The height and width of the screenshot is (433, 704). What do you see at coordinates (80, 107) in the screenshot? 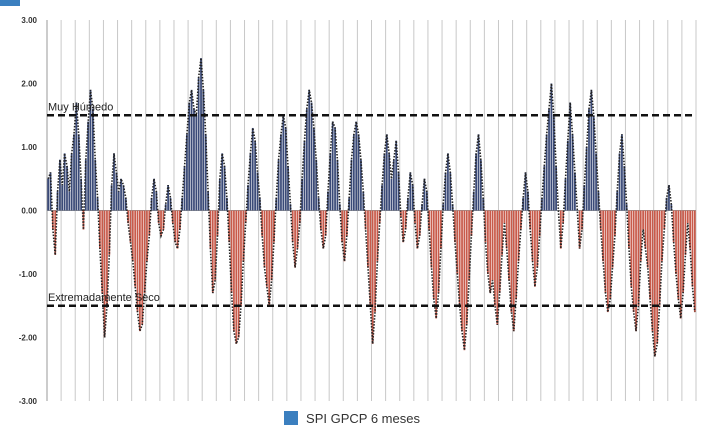
I see `reference-line-label: Muy Húmedo` at bounding box center [80, 107].